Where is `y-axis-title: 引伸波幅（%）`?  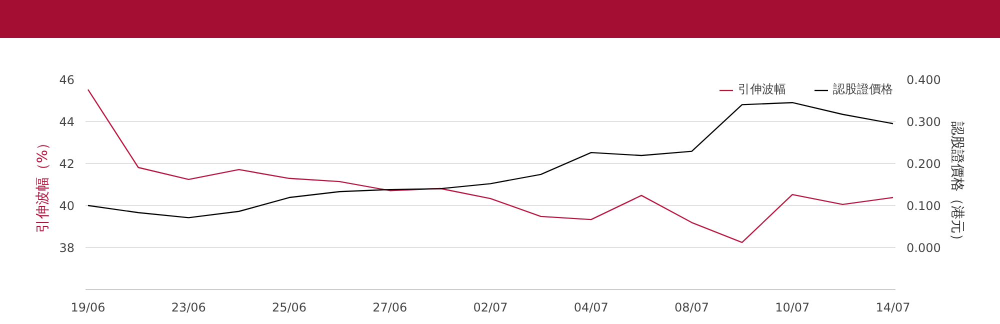
y-axis-title: 引伸波幅（%） is located at coordinates (43, 185).